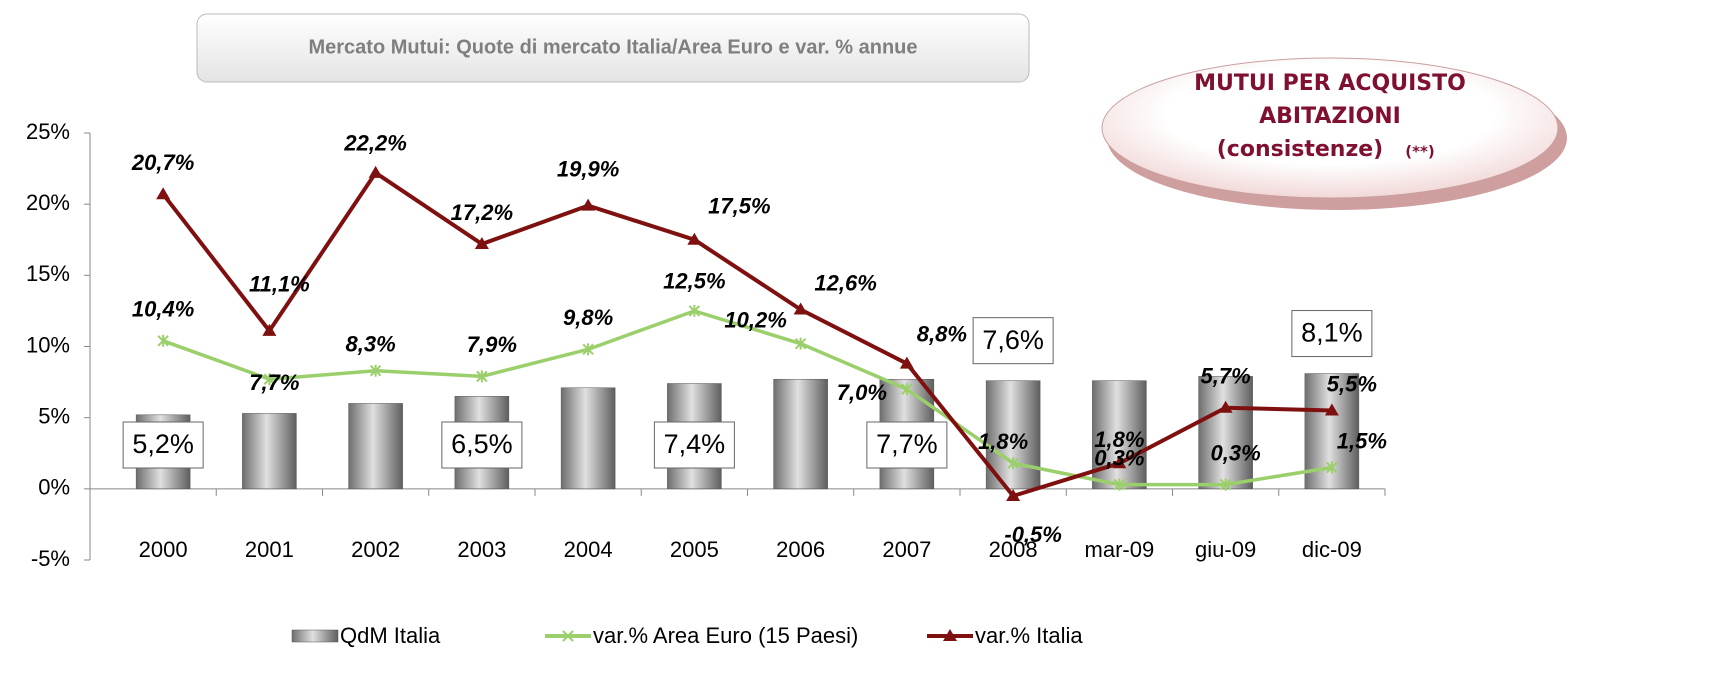  What do you see at coordinates (1119, 439) in the screenshot?
I see `line-value-label: 1,8%` at bounding box center [1119, 439].